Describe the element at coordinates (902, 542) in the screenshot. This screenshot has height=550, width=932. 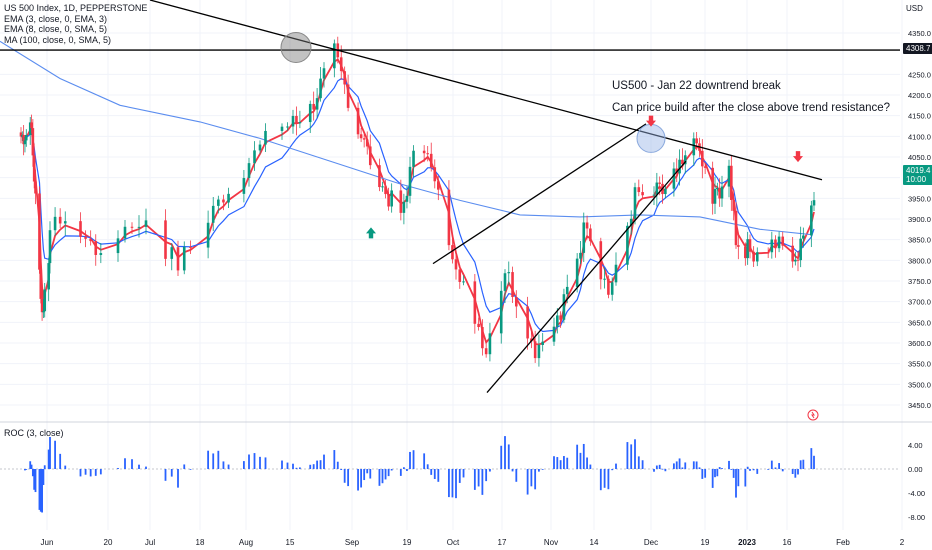
I see `x-tick-label: 2` at that location.